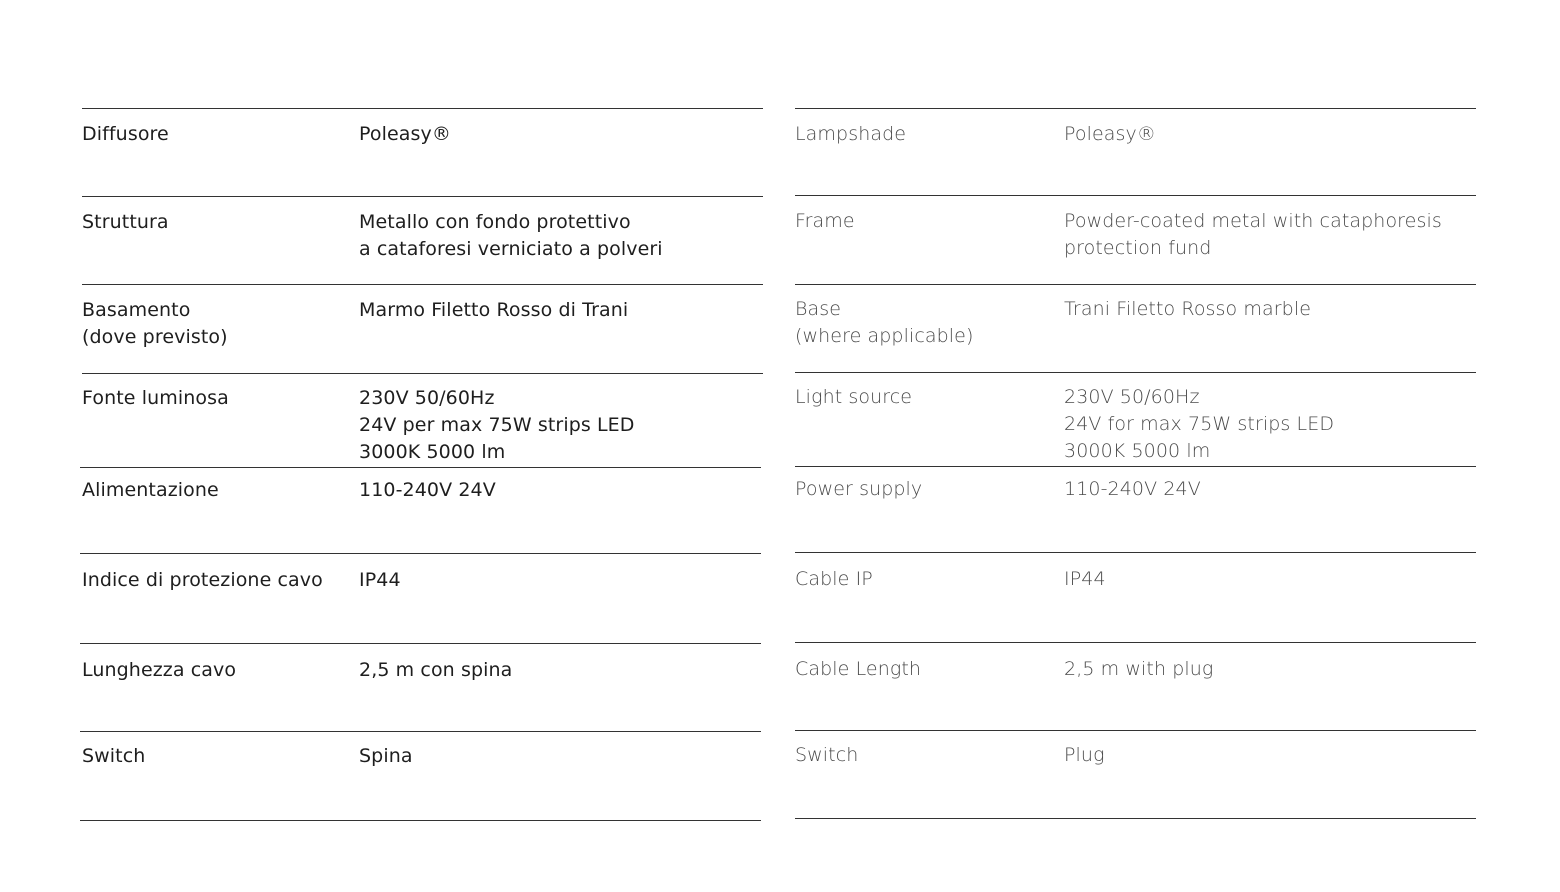 The width and height of the screenshot is (1560, 892). What do you see at coordinates (405, 134) in the screenshot?
I see `italian-spec-value: Poleasy®` at bounding box center [405, 134].